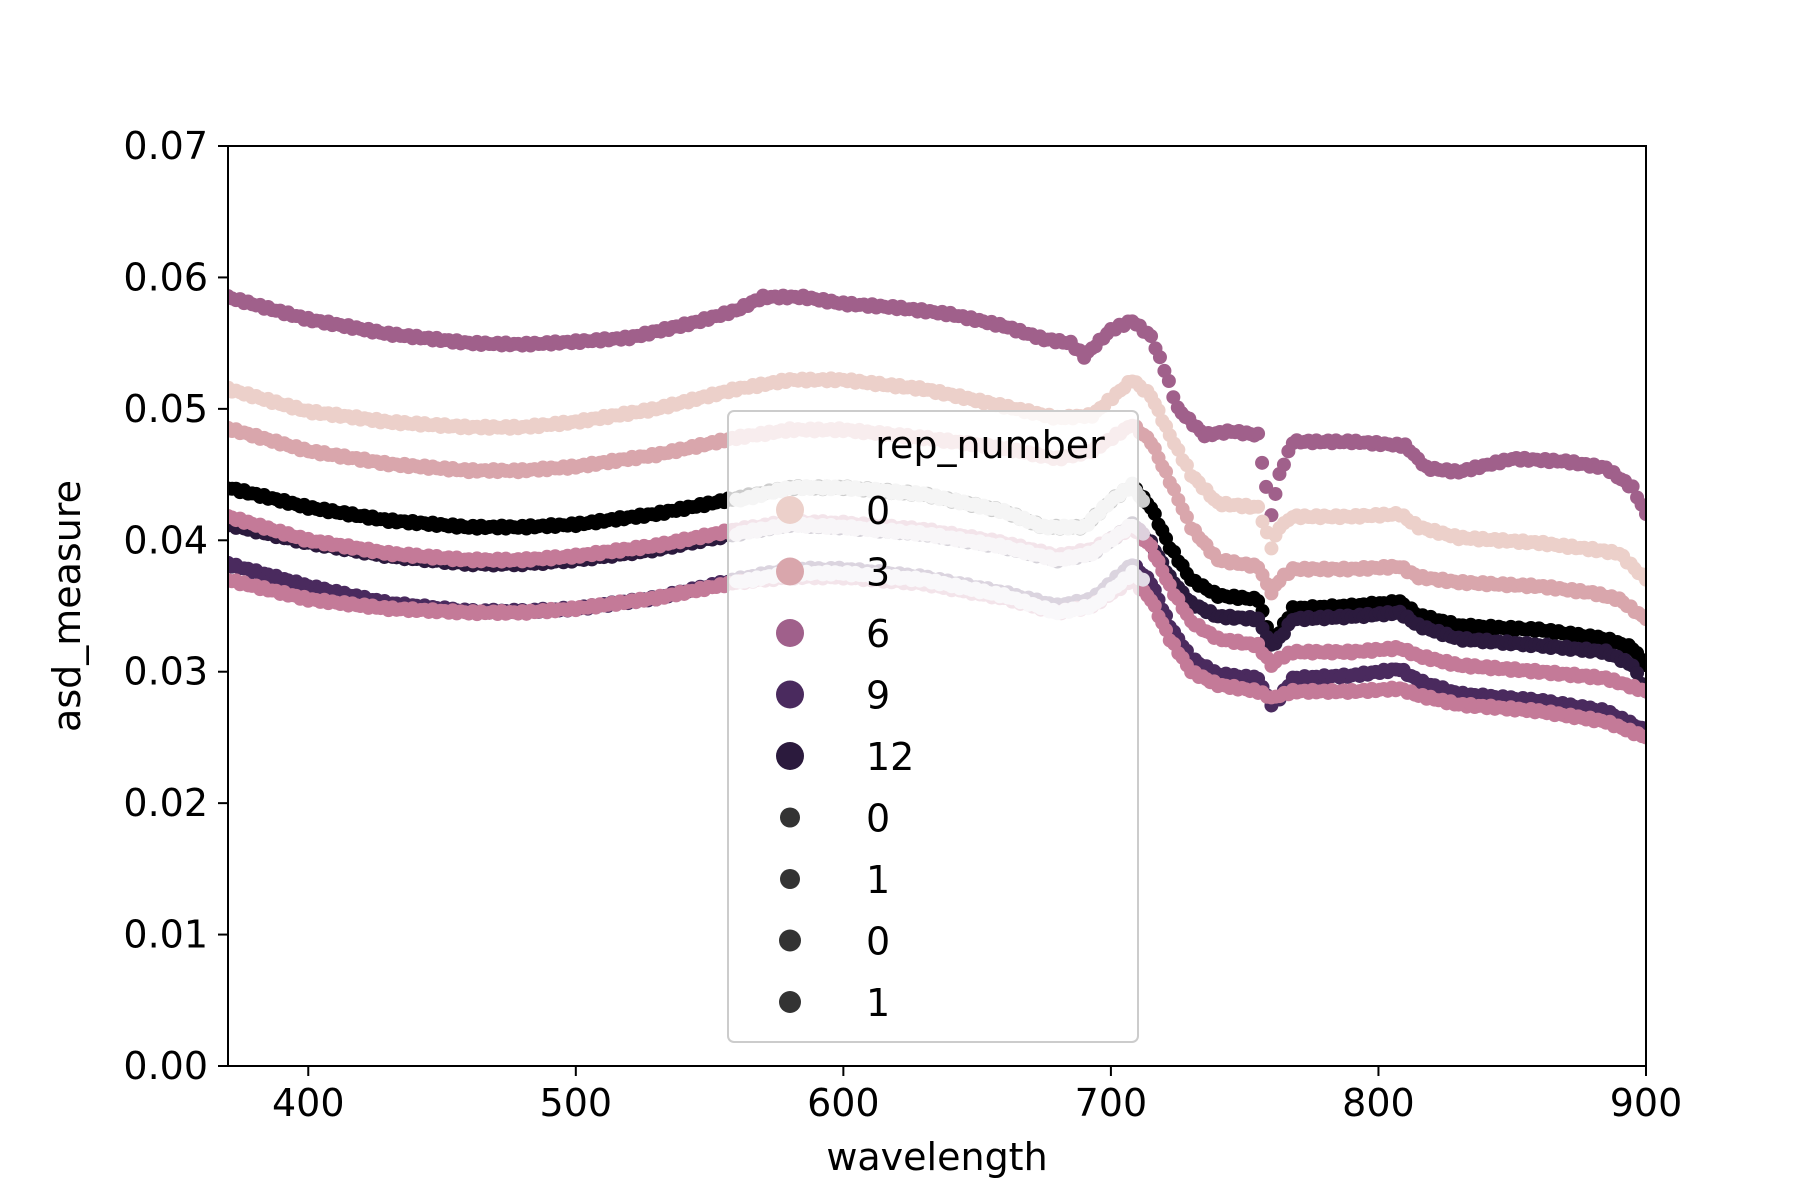 The width and height of the screenshot is (1800, 1200). Describe the element at coordinates (878, 634) in the screenshot. I see `legend-label-2: 6` at that location.